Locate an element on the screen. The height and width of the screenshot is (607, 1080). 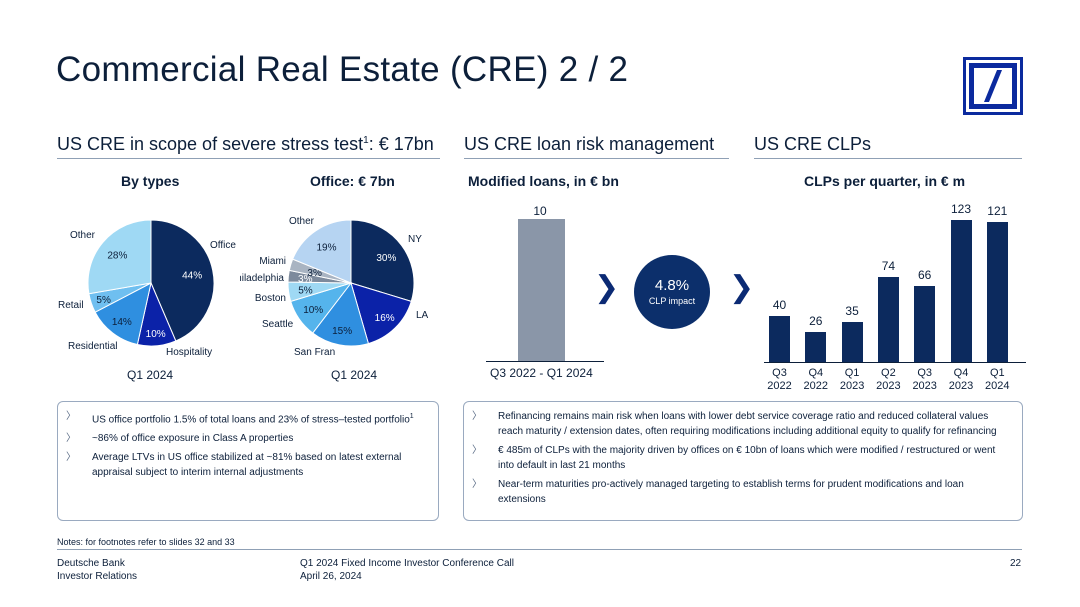
subhead-by-types: By types is located at coordinates (150, 181).